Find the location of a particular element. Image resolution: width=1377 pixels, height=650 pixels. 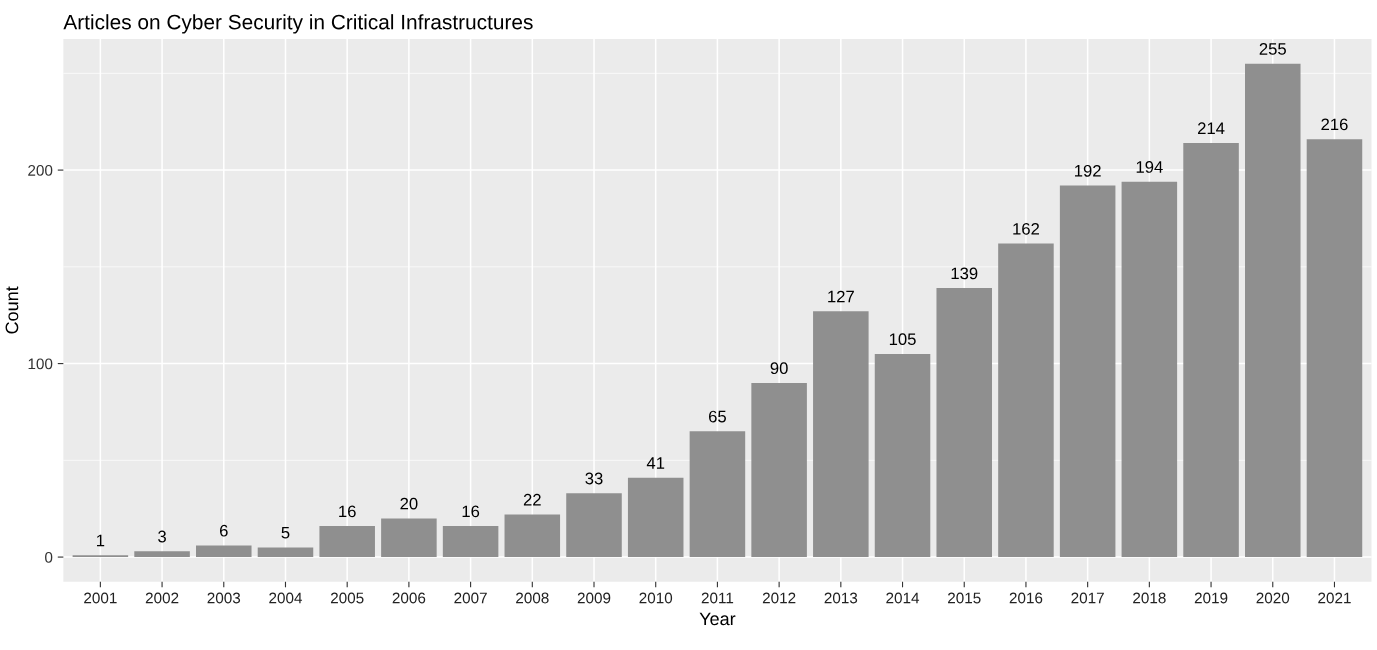

data-label: 22 is located at coordinates (532, 499).